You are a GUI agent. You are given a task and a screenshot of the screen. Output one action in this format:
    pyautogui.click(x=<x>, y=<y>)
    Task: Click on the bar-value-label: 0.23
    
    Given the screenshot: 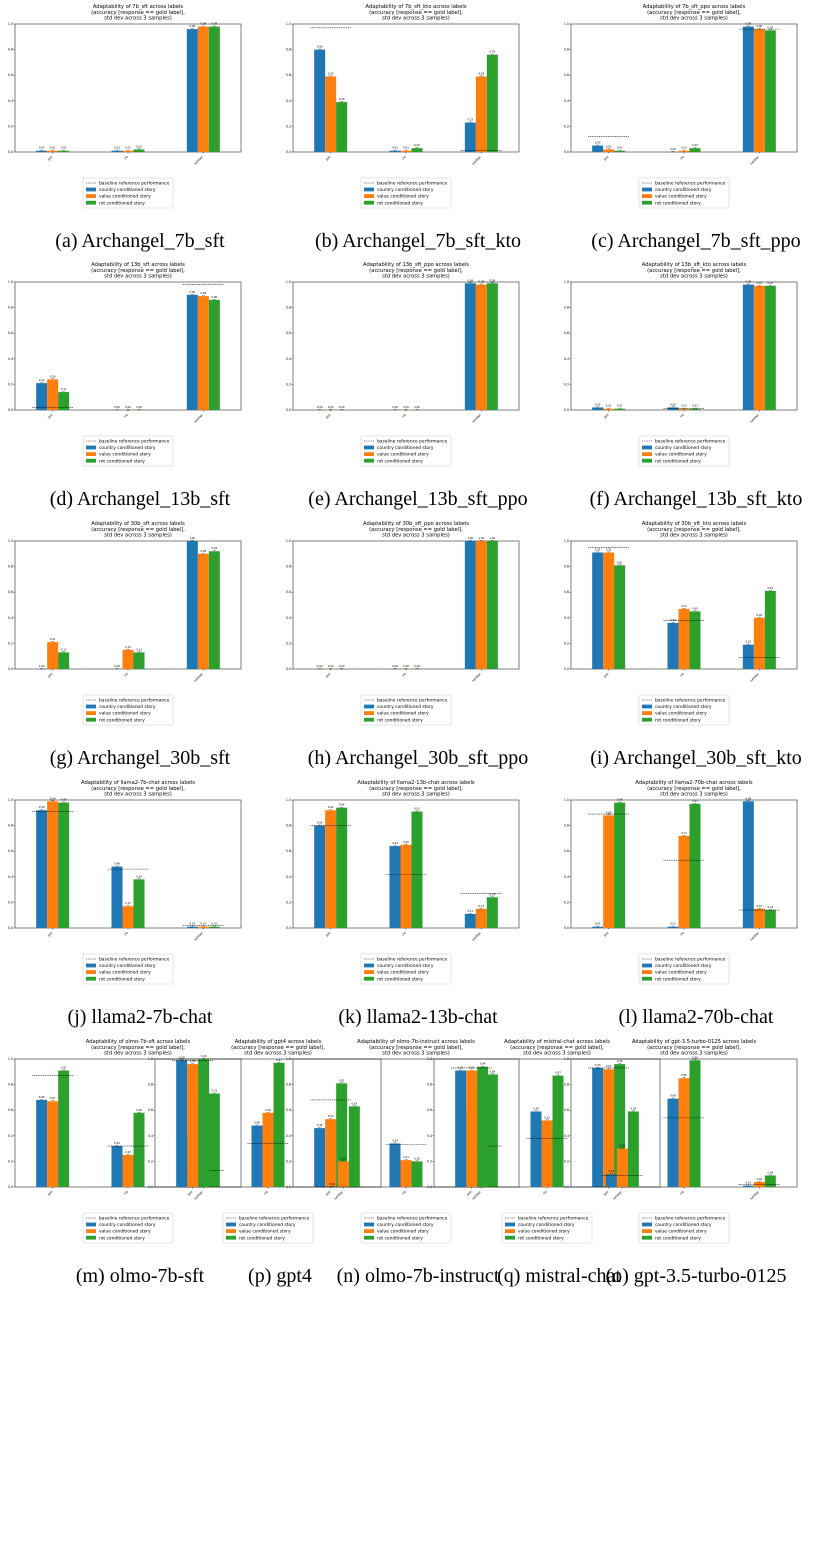 What is the action you would take?
    pyautogui.click(x=470, y=120)
    